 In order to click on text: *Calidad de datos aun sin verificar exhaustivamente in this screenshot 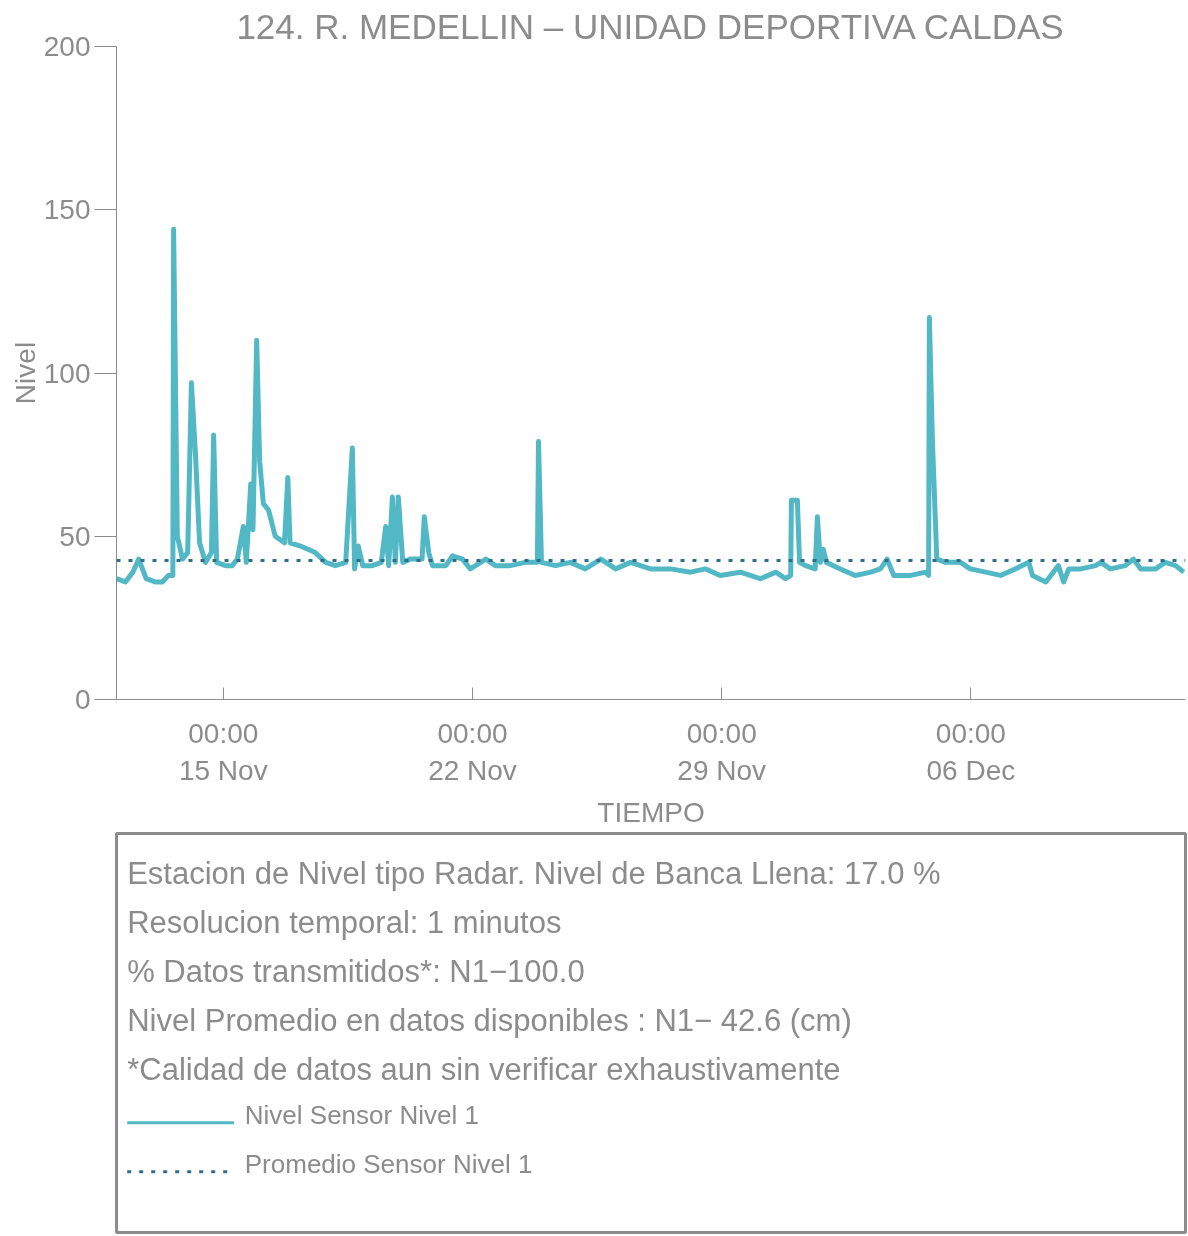, I will do `click(484, 1070)`.